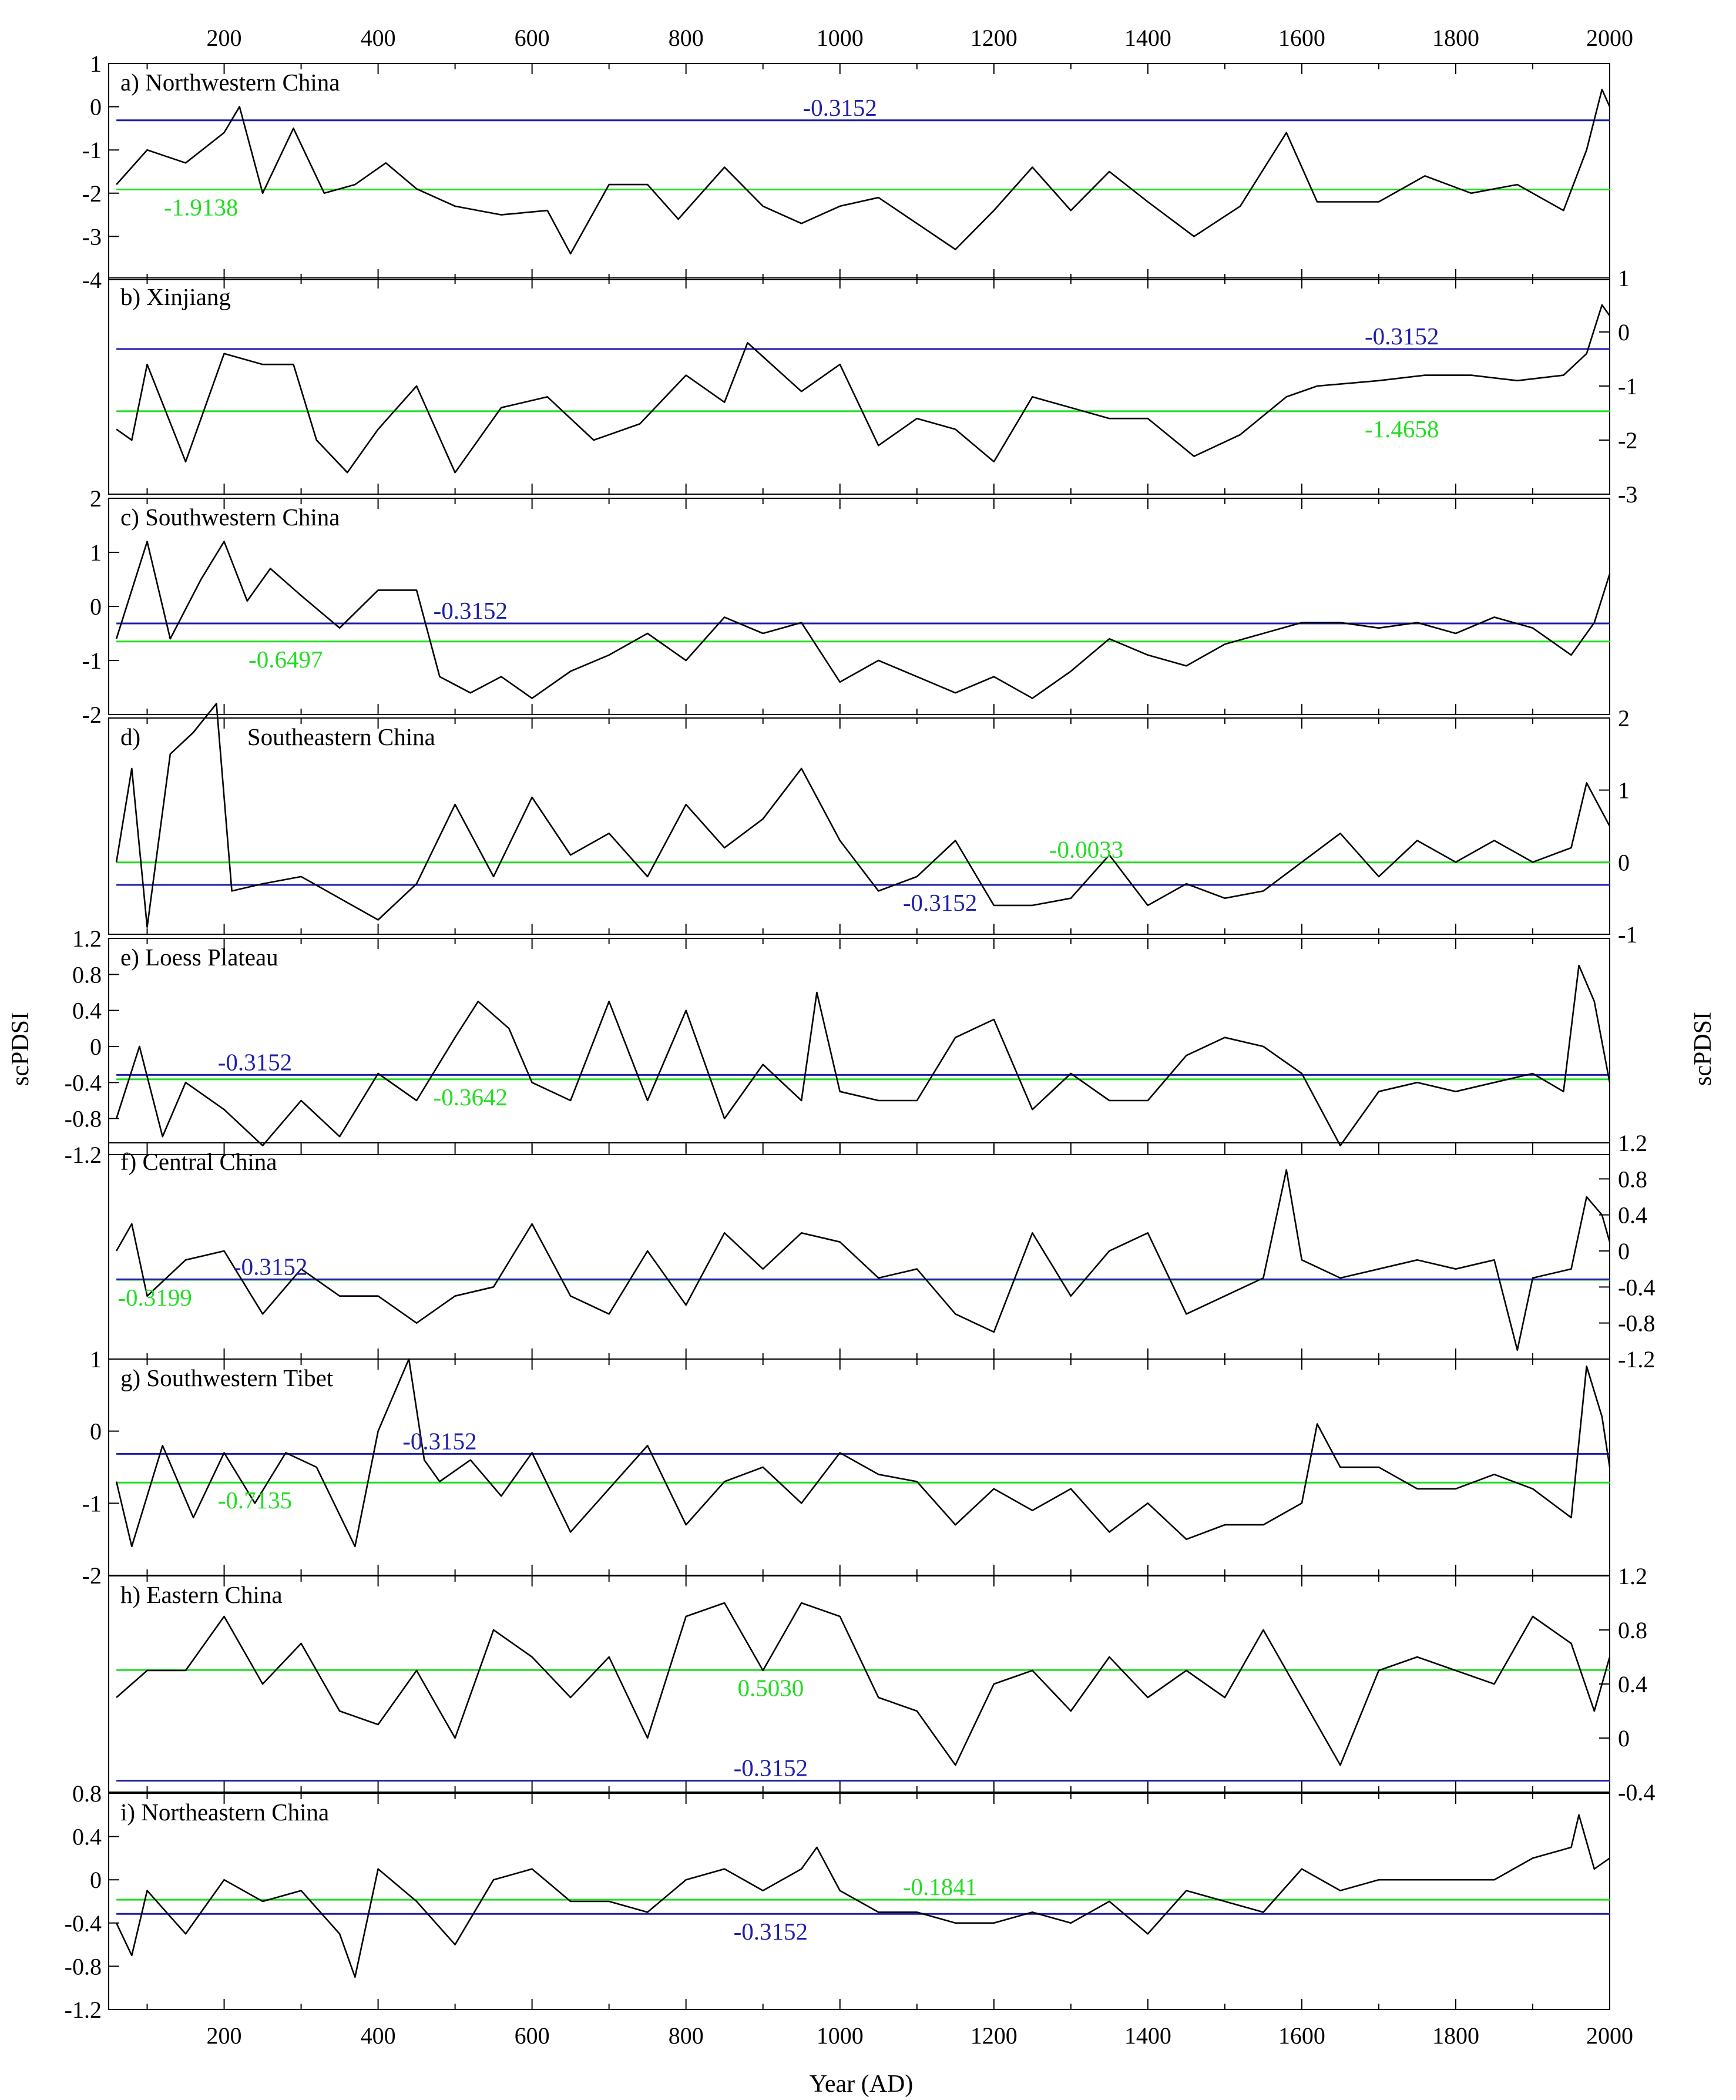  Describe the element at coordinates (770, 1687) in the screenshot. I see `green-mean-label: 0.5030` at that location.